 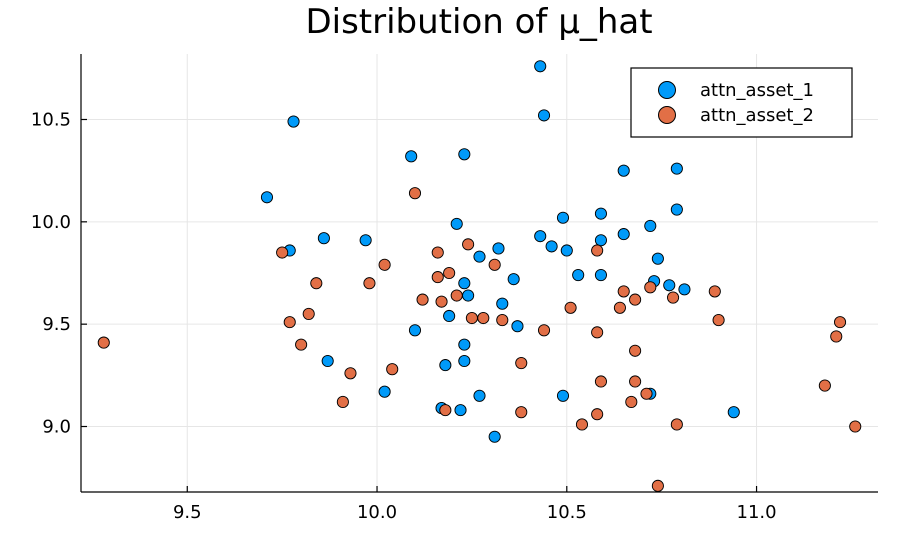 I want to click on y-tick-label: 10.0, so click(x=51, y=222).